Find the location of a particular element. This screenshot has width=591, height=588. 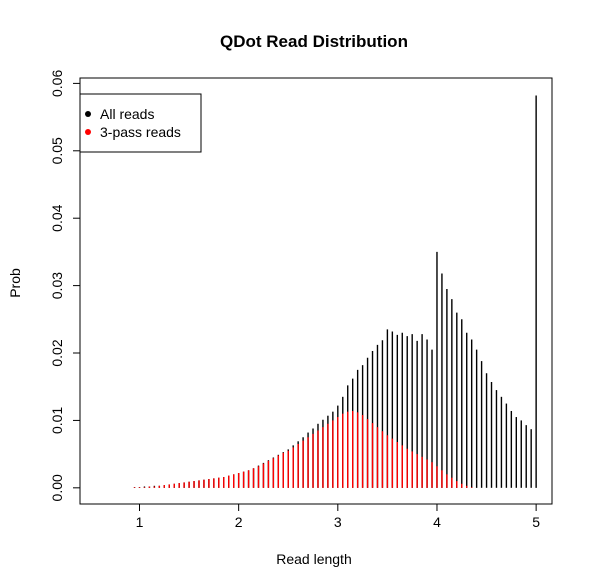

y-tick-label: 0.04 is located at coordinates (57, 217).